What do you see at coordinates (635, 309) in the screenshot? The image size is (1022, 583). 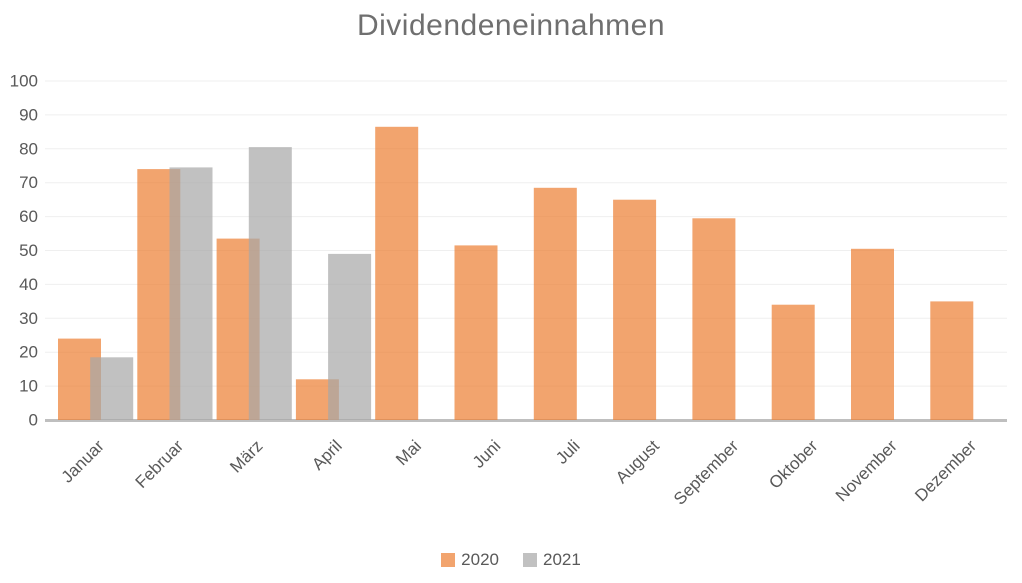 I see `bar-2020-august` at bounding box center [635, 309].